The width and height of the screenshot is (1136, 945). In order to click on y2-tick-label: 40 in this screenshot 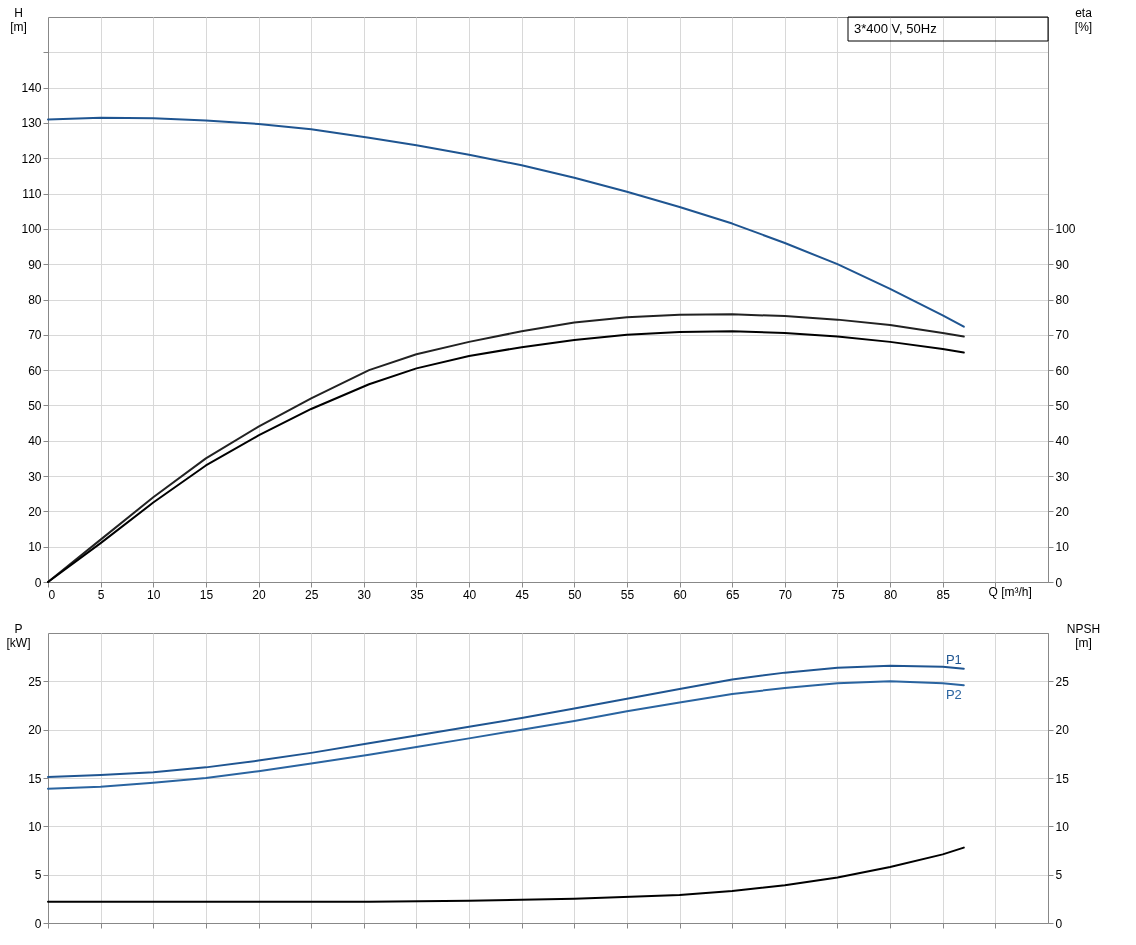, I will do `click(1062, 441)`.